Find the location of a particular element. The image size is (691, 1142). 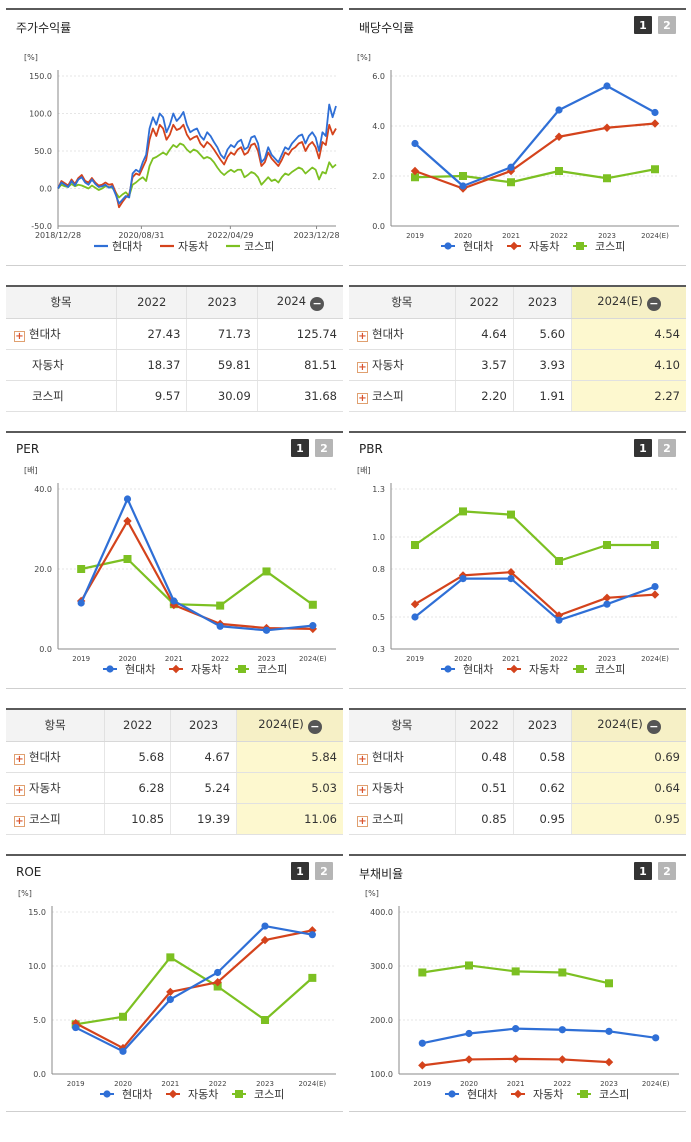

panel-title: PBR is located at coordinates (371, 449).